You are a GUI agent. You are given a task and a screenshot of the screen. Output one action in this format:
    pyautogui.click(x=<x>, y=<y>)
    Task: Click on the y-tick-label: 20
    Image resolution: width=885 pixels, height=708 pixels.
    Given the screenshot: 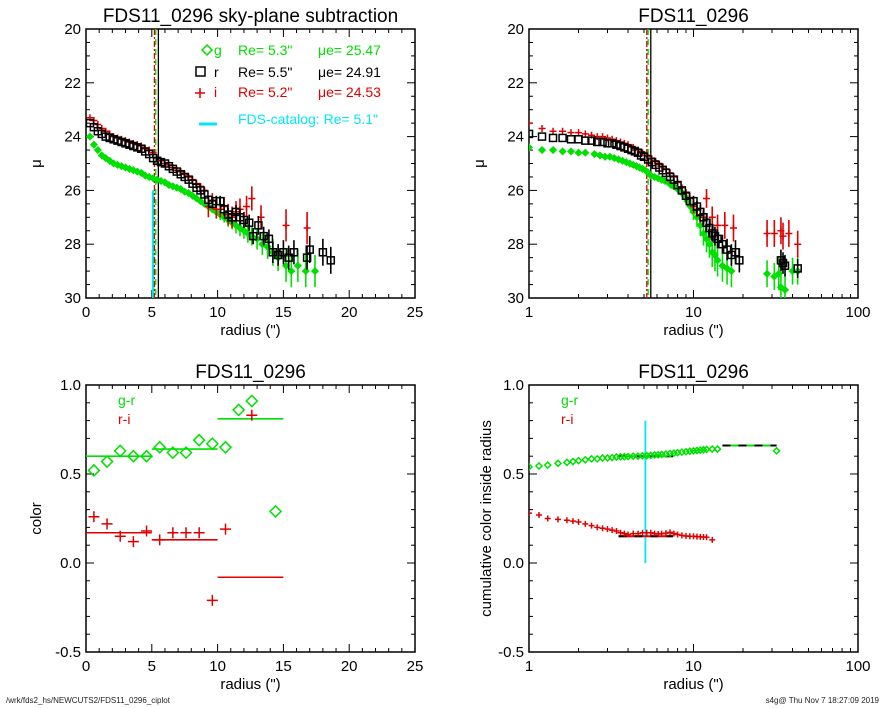 What is the action you would take?
    pyautogui.click(x=72, y=29)
    